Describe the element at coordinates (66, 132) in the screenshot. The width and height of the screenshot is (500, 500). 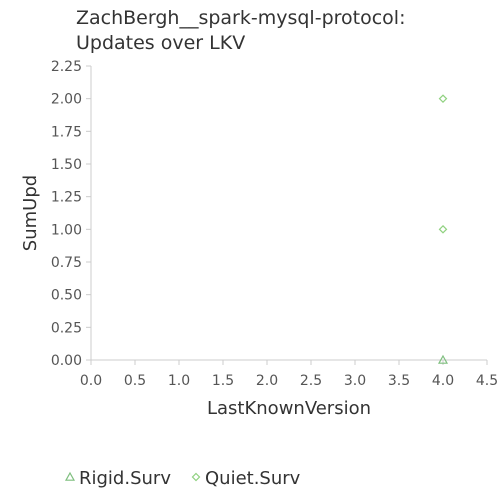
I see `y-tick-label: 1.75` at that location.